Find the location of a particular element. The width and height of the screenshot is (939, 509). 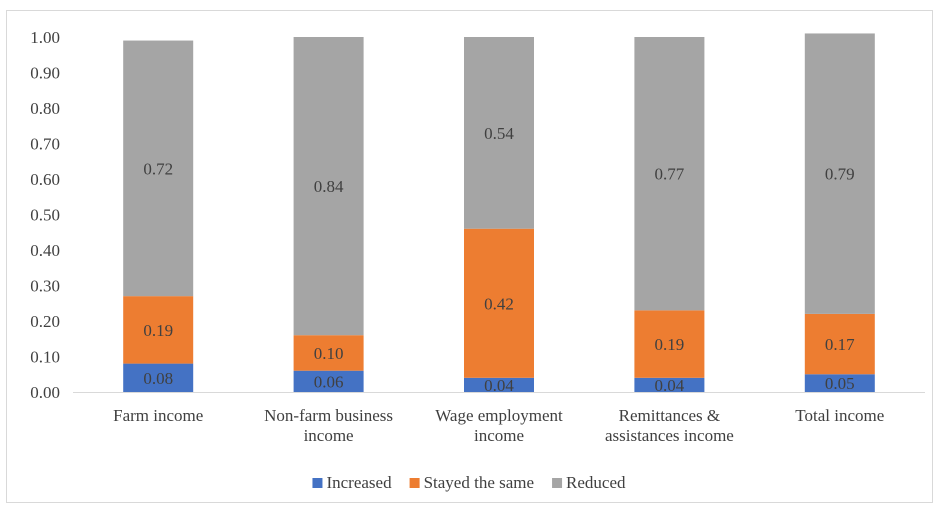

data-label: 0.72 is located at coordinates (158, 168).